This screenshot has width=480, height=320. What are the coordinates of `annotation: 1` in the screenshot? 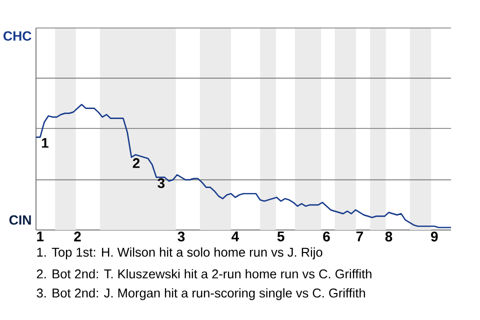 It's located at (45, 143).